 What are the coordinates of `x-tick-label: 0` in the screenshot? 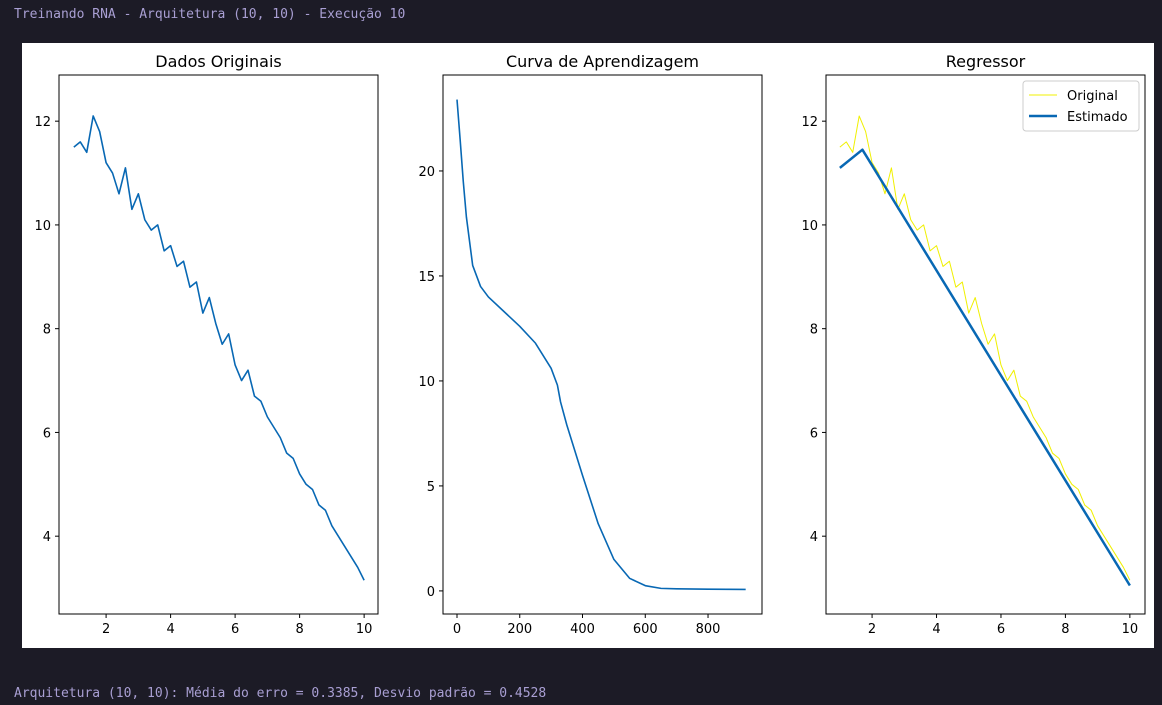 It's located at (457, 629).